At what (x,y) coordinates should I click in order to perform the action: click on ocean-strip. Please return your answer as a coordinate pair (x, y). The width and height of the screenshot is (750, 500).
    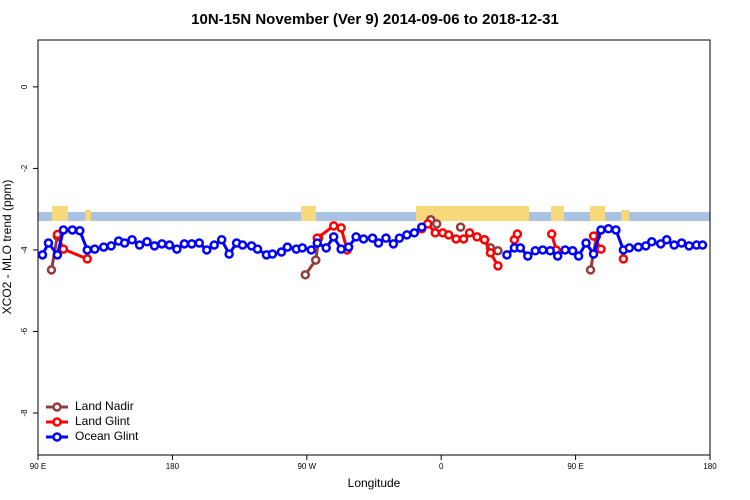
    Looking at the image, I should click on (374, 216).